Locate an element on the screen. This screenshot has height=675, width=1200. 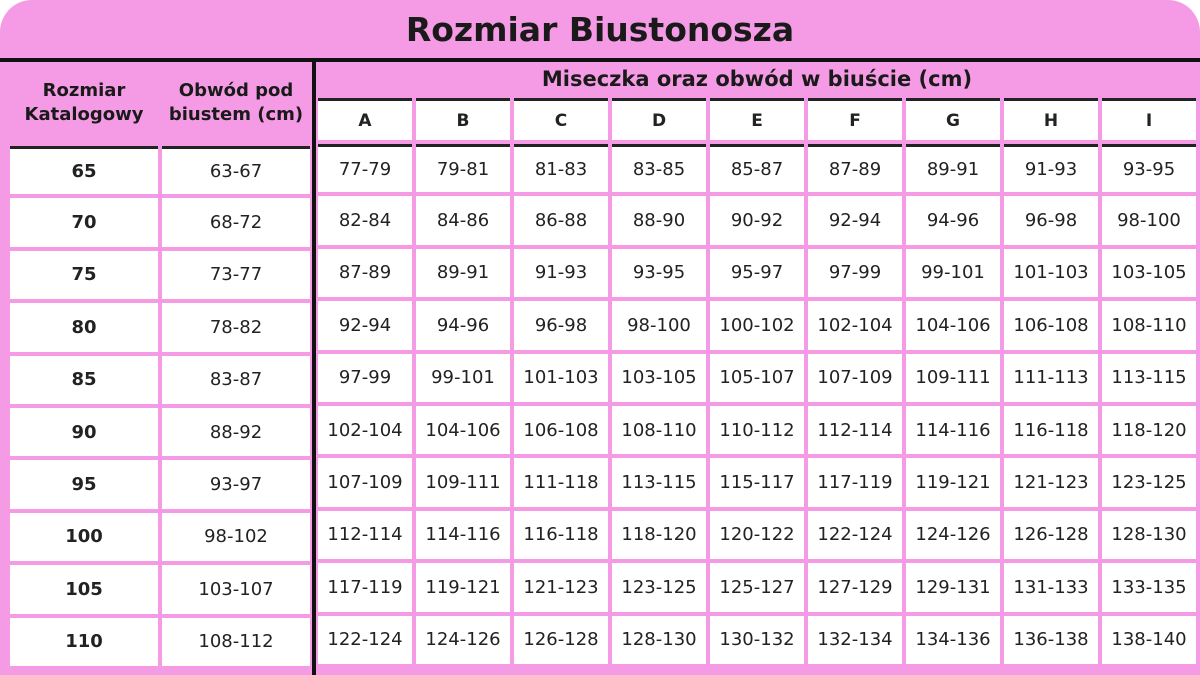
cup-range-cell: 113-115 is located at coordinates (659, 482).